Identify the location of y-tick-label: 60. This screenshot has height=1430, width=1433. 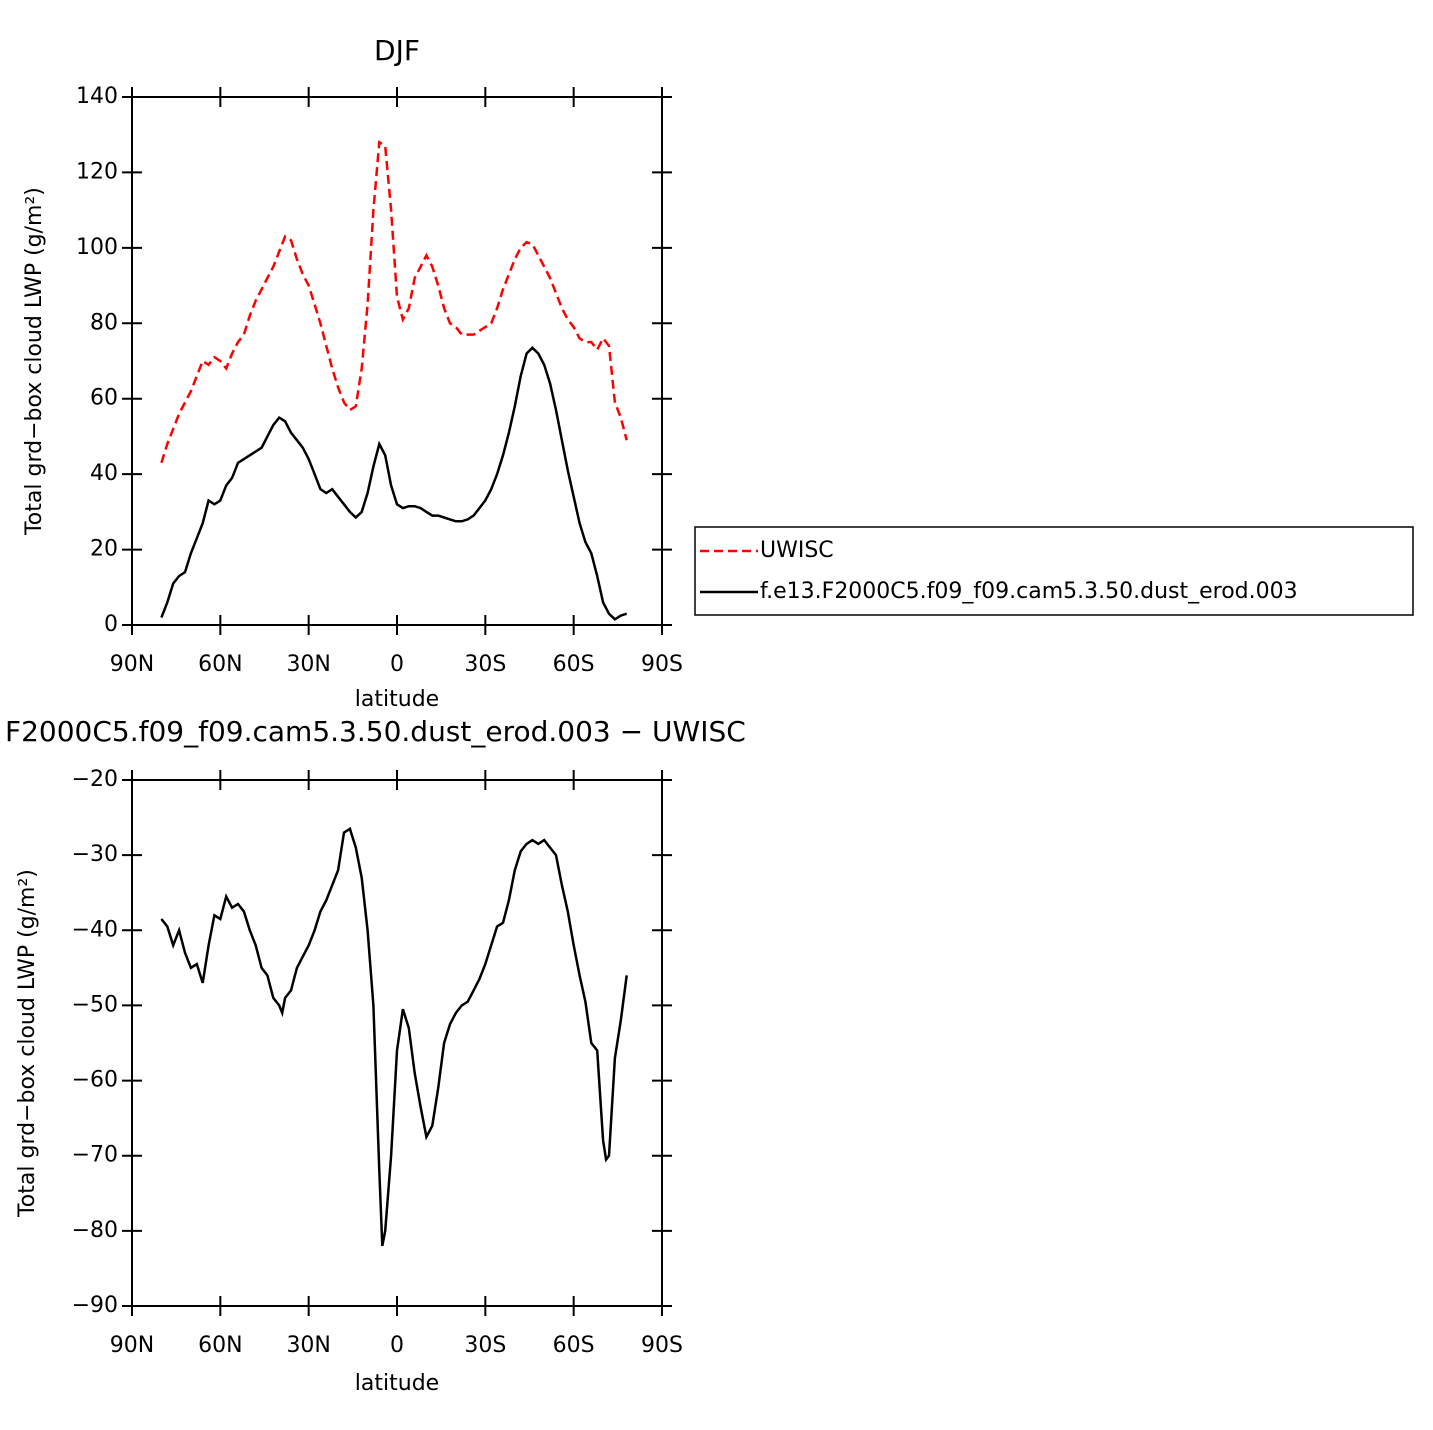
(104, 398).